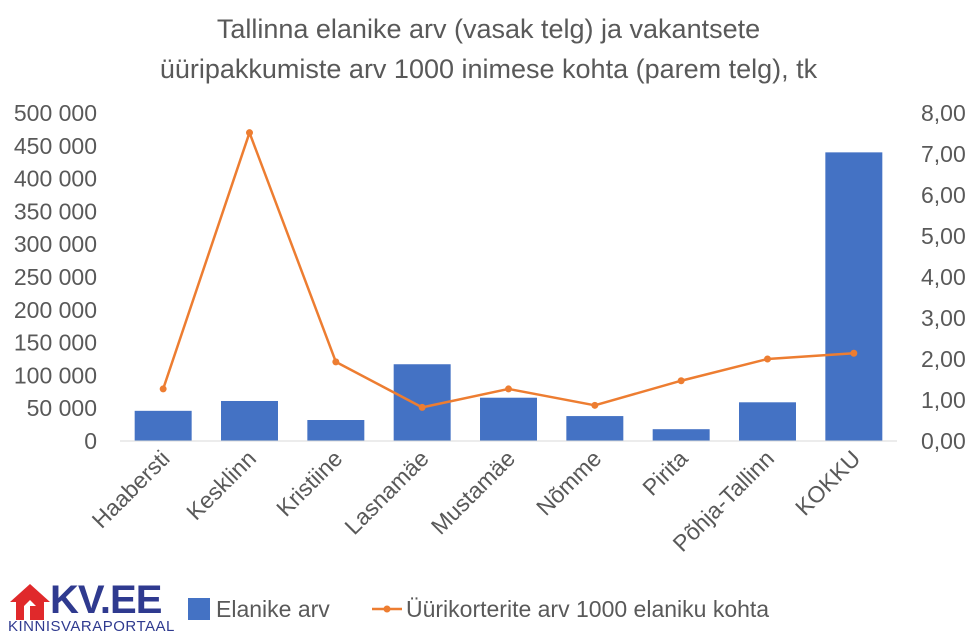  Describe the element at coordinates (55, 310) in the screenshot. I see `y-left-tick-label: 200 000` at that location.